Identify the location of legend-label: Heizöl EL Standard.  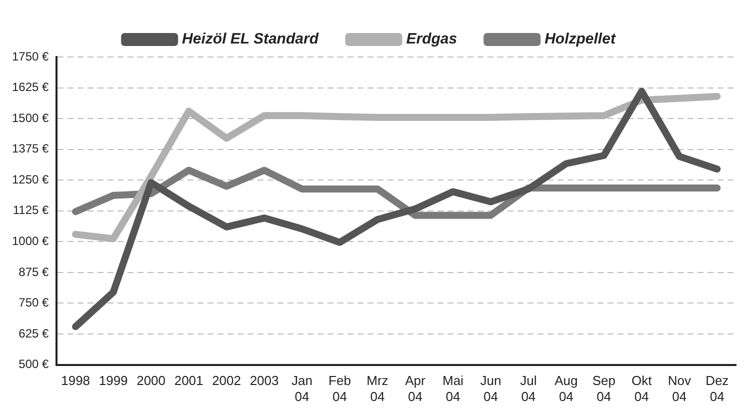
(251, 39).